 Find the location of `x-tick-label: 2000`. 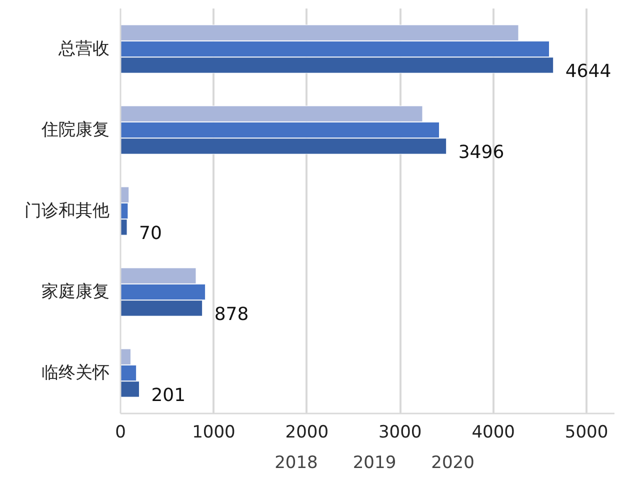

x-tick-label: 2000 is located at coordinates (307, 432).